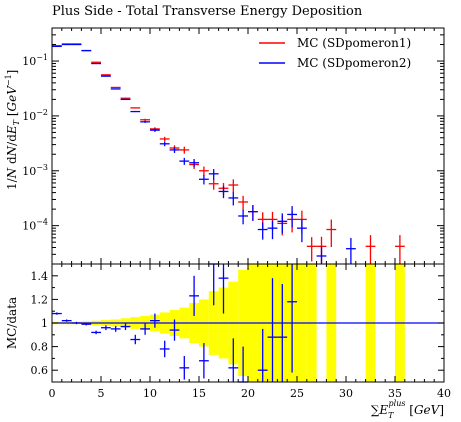  What do you see at coordinates (35, 115) in the screenshot?
I see `top-y-tick-label-1: 10⁻²` at bounding box center [35, 115].